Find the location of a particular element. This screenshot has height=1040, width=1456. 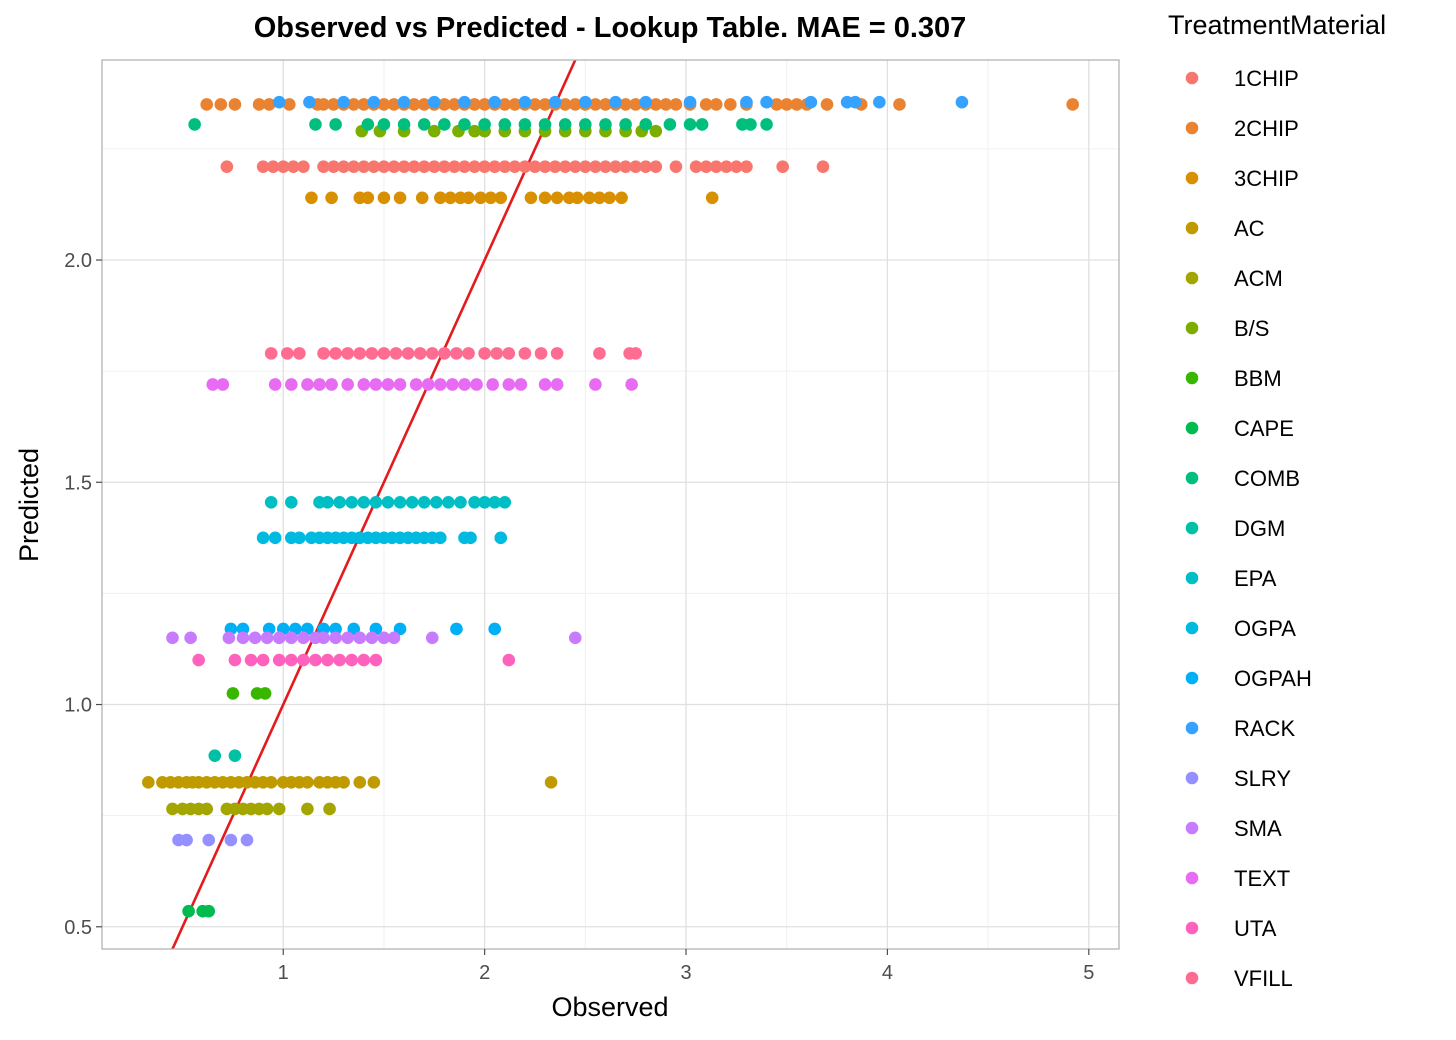

series-DGM is located at coordinates (225, 755).